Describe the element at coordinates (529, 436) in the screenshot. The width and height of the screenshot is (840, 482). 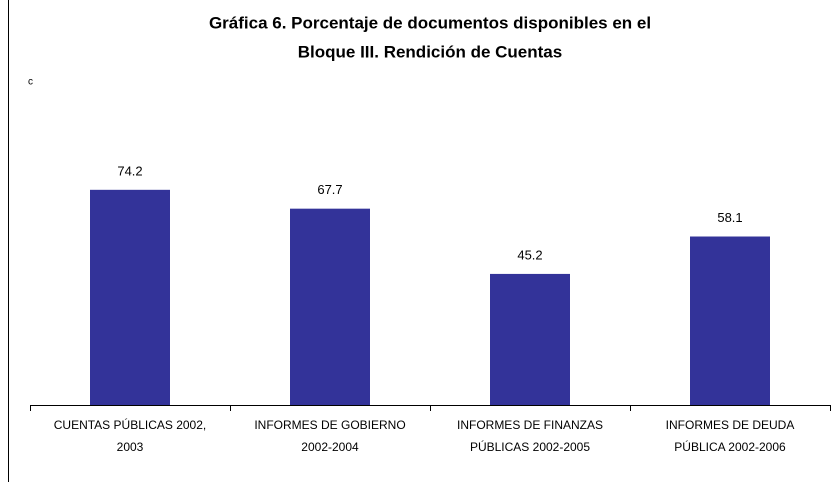
I see `x-tick-label: INFORMES DE FINANZAS PÚBLICAS 2002-2005` at that location.